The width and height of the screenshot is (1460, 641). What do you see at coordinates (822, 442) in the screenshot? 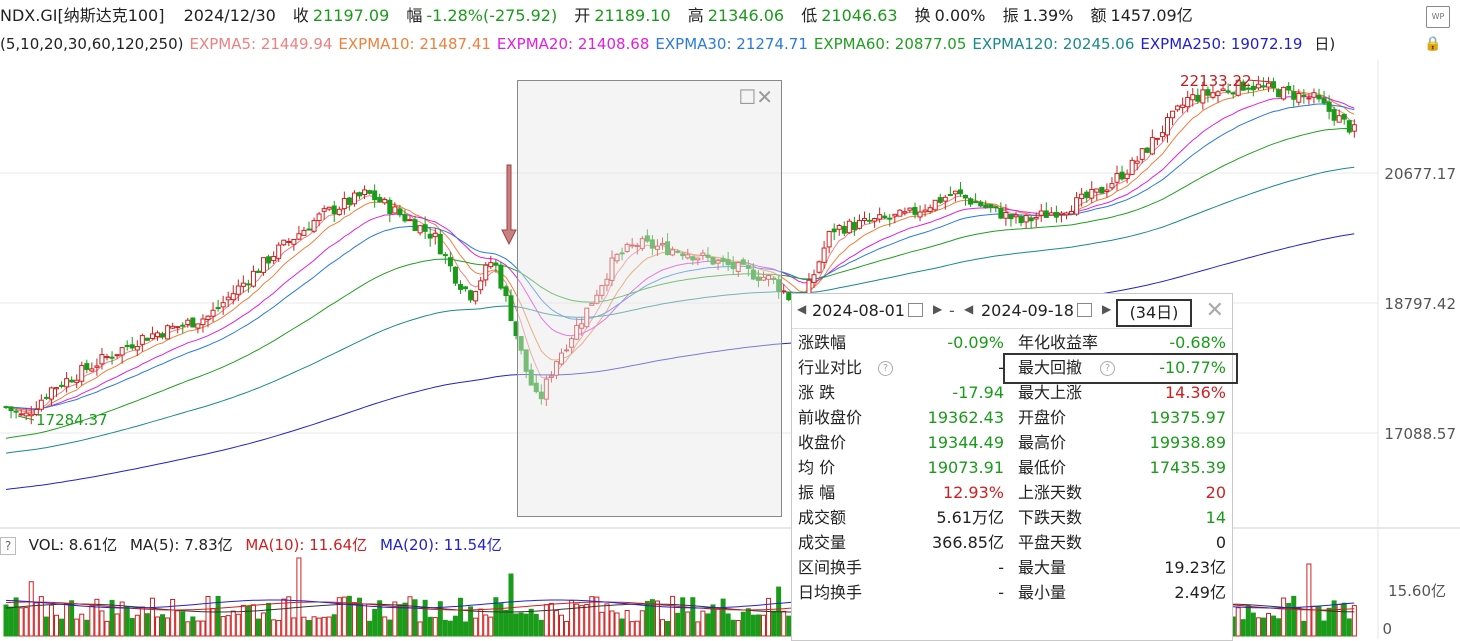
I see `stat-key: 收盘价` at bounding box center [822, 442].